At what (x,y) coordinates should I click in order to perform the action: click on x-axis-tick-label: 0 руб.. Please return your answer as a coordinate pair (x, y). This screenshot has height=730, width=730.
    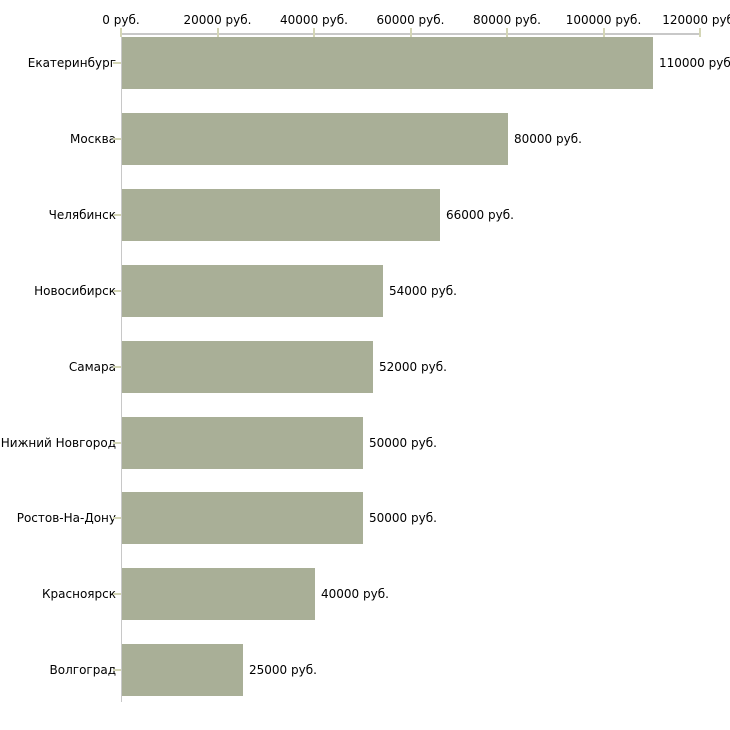
    Looking at the image, I should click on (121, 20).